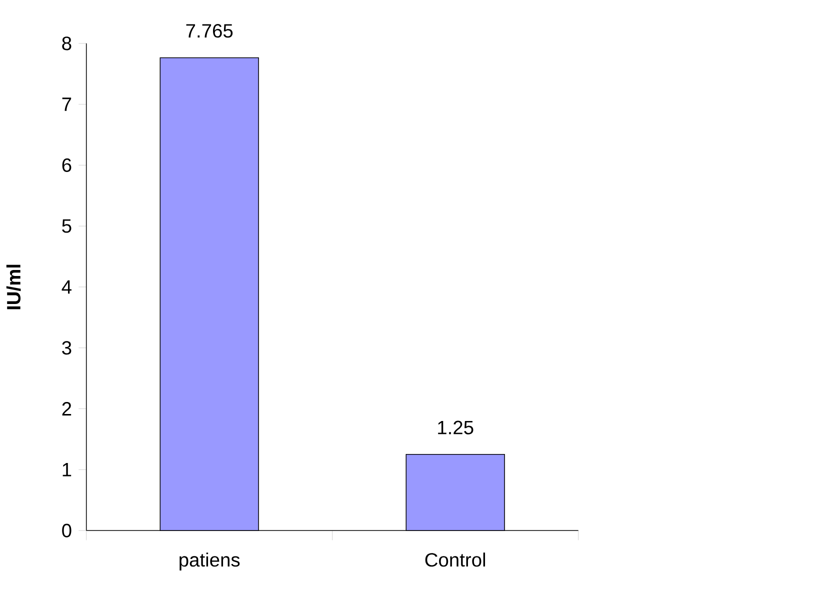 Image resolution: width=819 pixels, height=598 pixels. Describe the element at coordinates (67, 348) in the screenshot. I see `y-tick-label: 3` at that location.